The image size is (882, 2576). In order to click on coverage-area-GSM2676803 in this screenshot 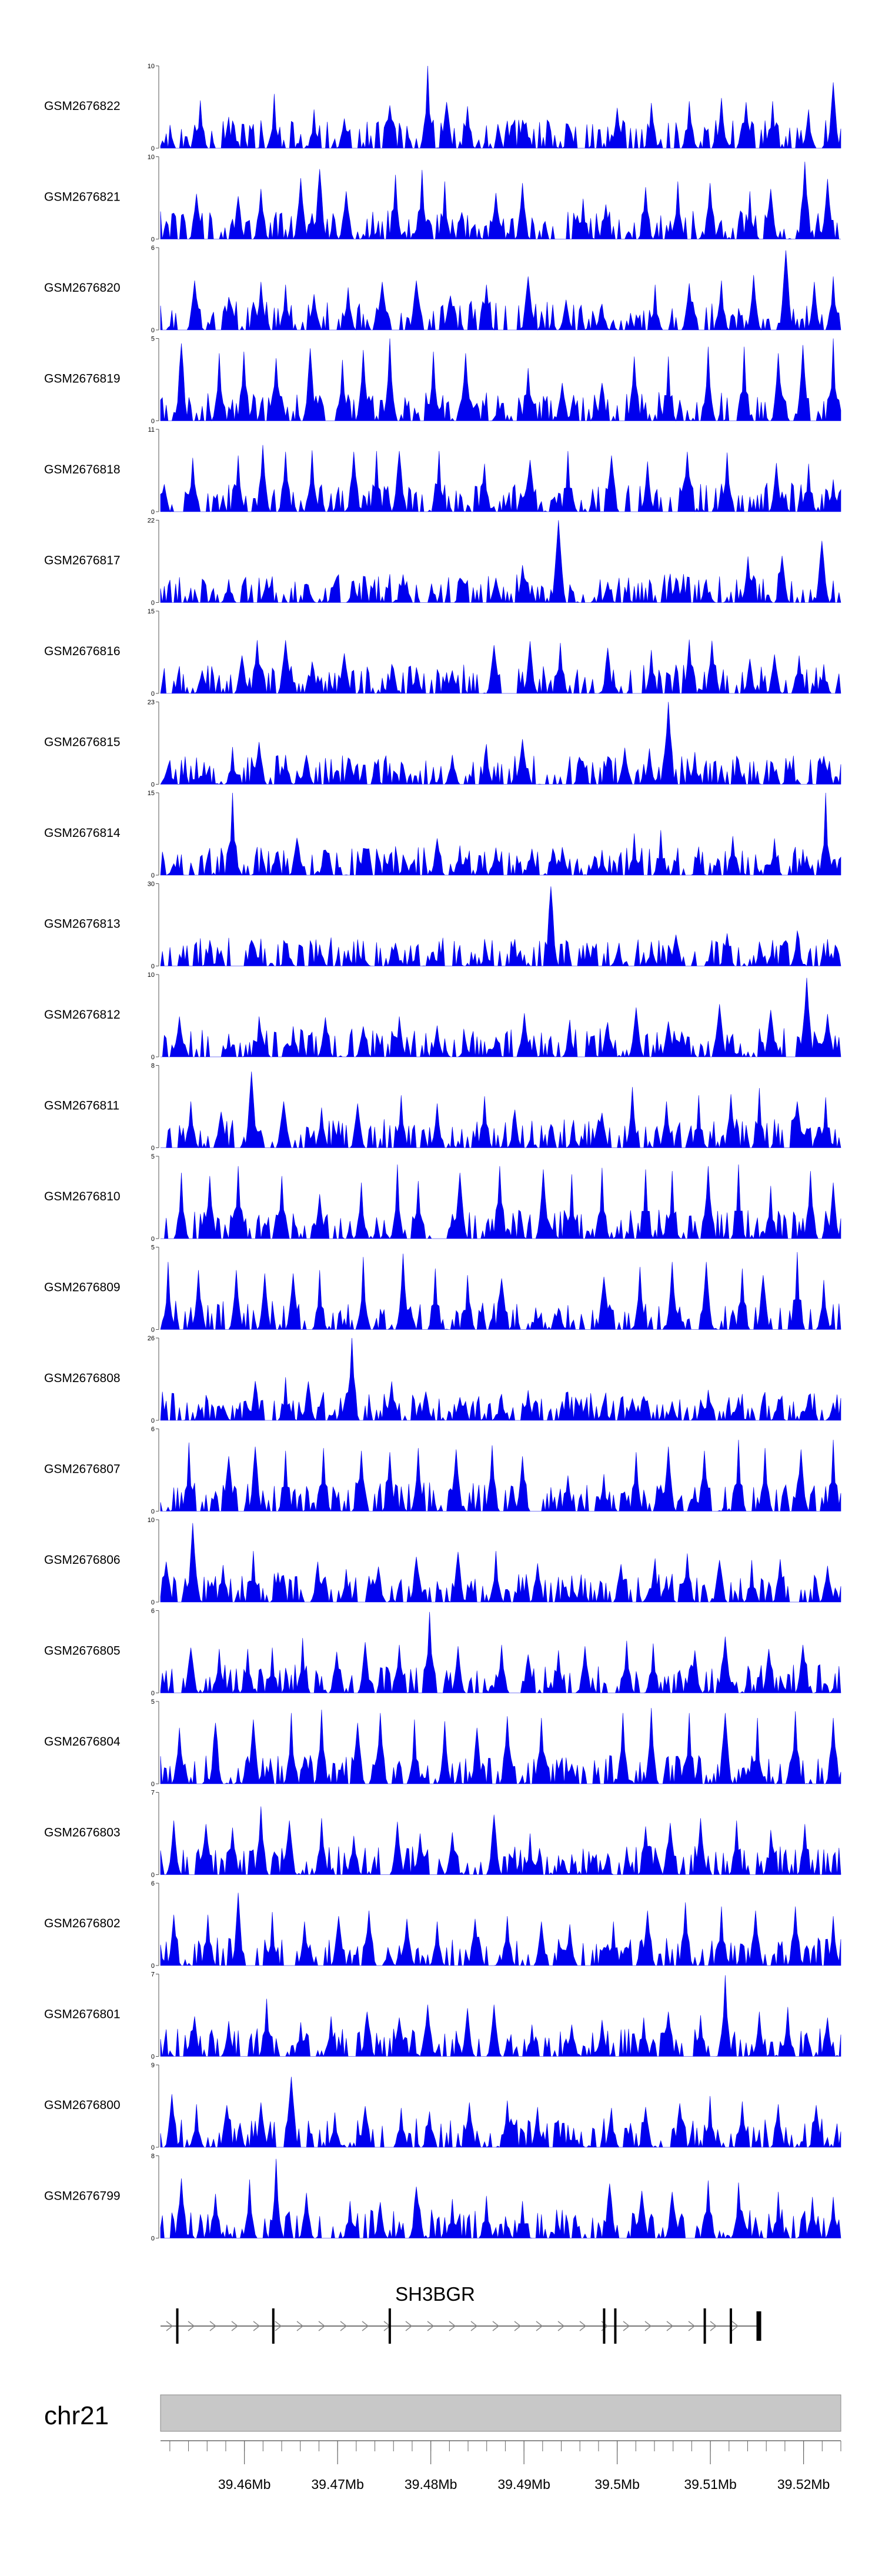, I will do `click(500, 1841)`.